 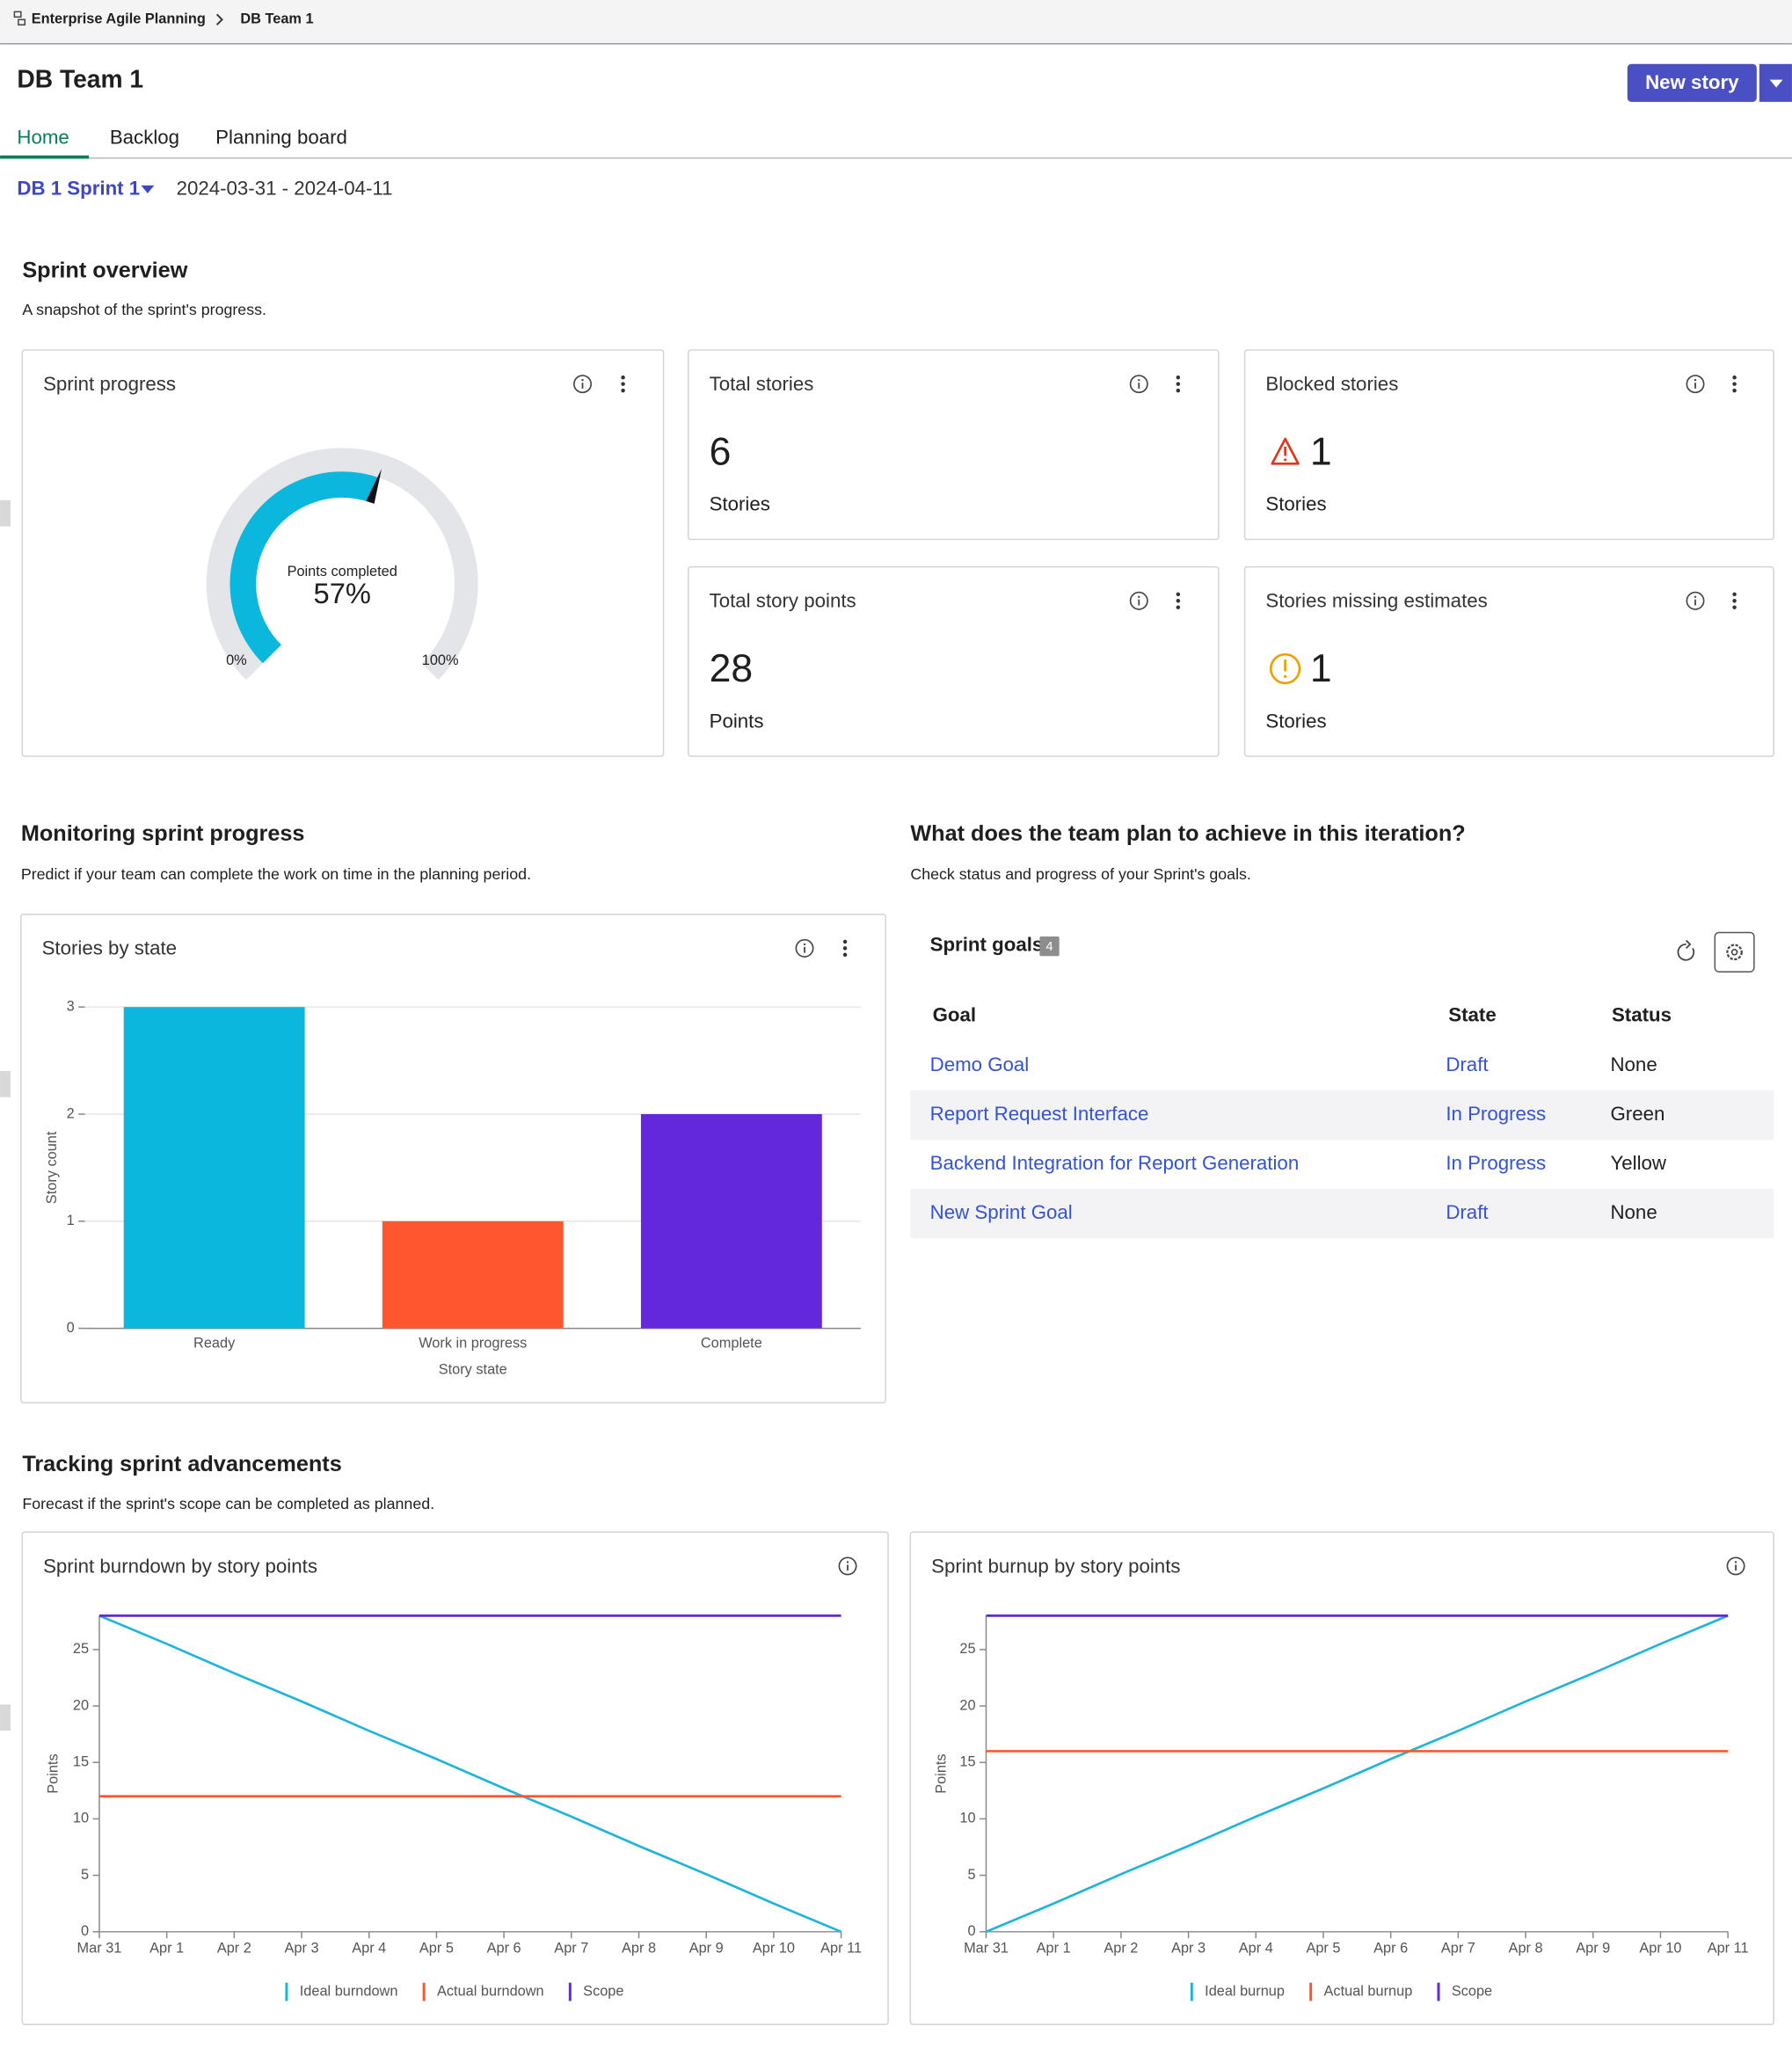 What do you see at coordinates (342, 571) in the screenshot?
I see `gauge-label: Points completed` at bounding box center [342, 571].